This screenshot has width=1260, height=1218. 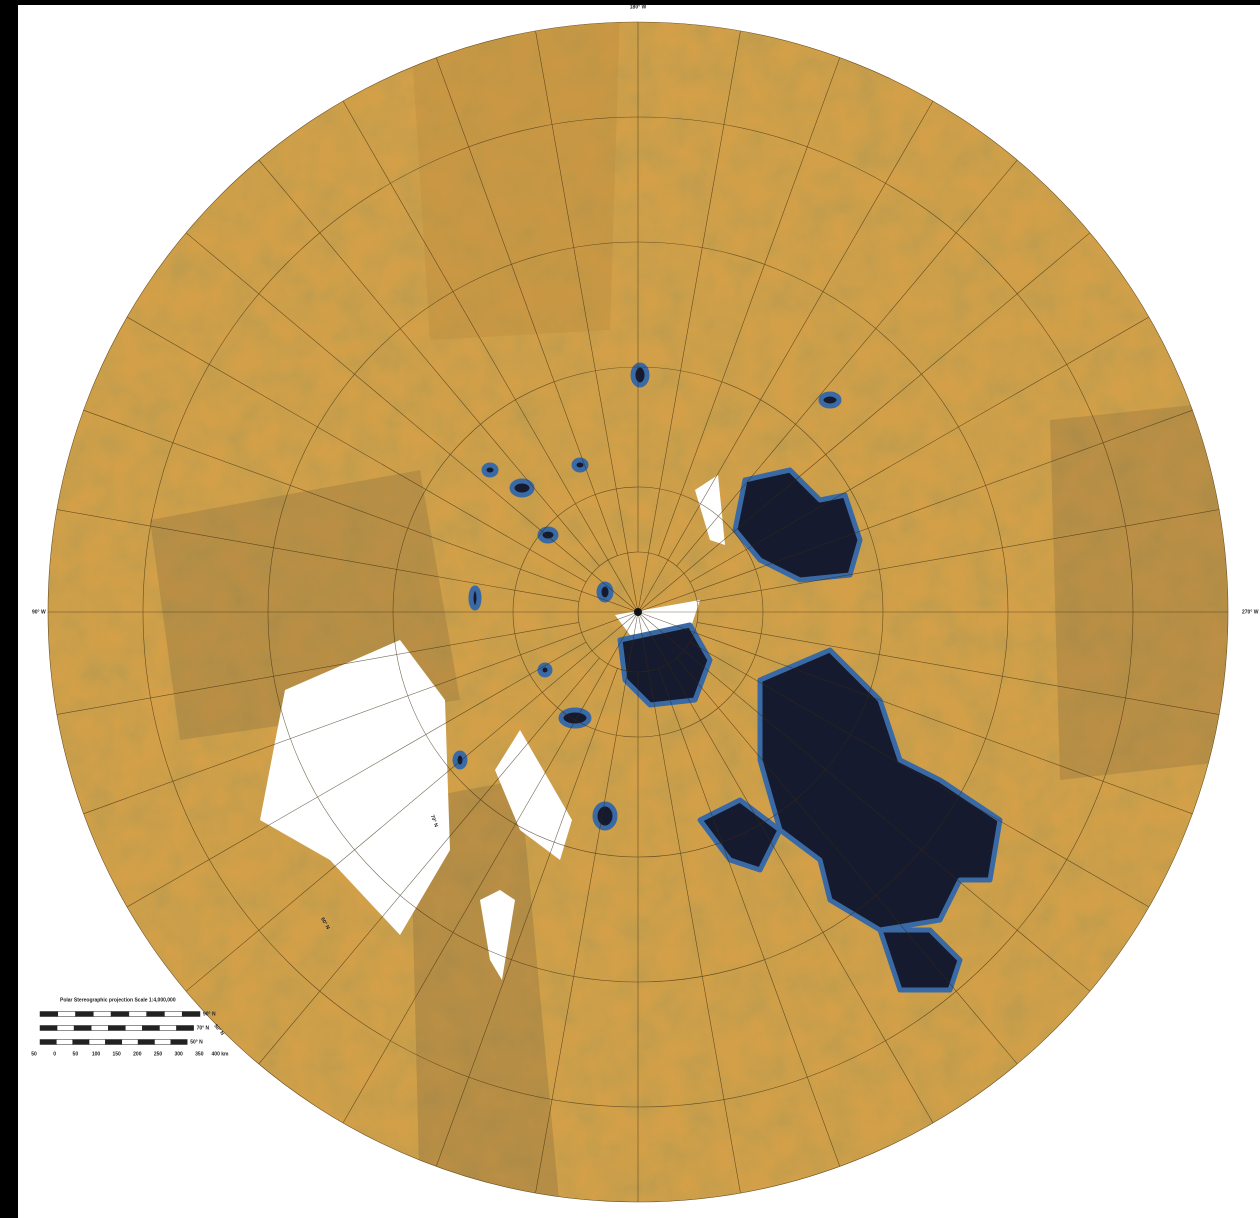 What do you see at coordinates (638, 7) in the screenshot?
I see `meridian-label: 180° W` at bounding box center [638, 7].